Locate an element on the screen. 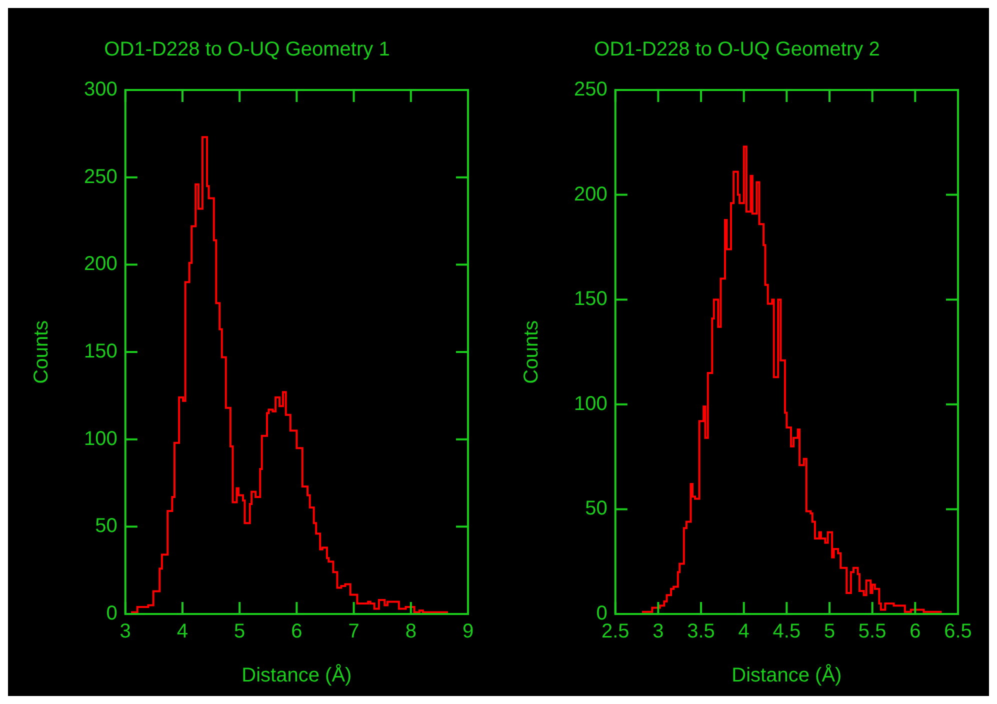 Image resolution: width=997 pixels, height=704 pixels. y-tick-label: 0 is located at coordinates (112, 613).